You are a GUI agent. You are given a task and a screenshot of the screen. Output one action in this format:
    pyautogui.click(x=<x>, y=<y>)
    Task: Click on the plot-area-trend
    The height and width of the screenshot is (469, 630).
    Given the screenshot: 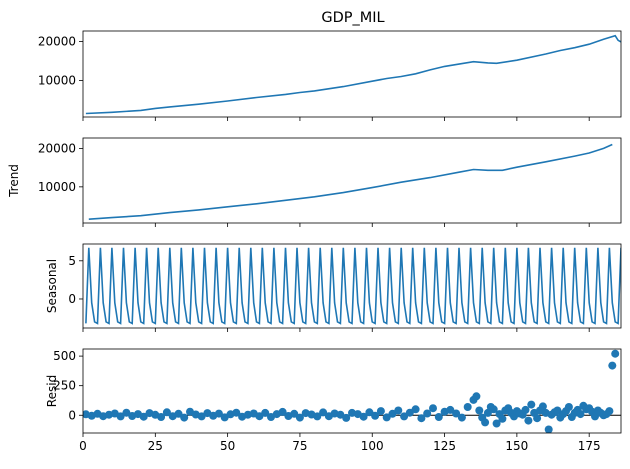 What is the action you would take?
    pyautogui.click(x=350, y=181)
    